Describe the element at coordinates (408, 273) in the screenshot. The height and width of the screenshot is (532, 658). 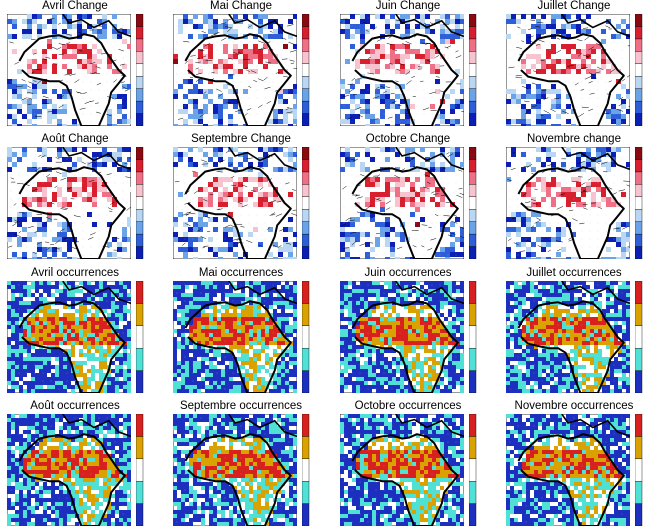
I see `panel-title: Juin occurrences` at that location.